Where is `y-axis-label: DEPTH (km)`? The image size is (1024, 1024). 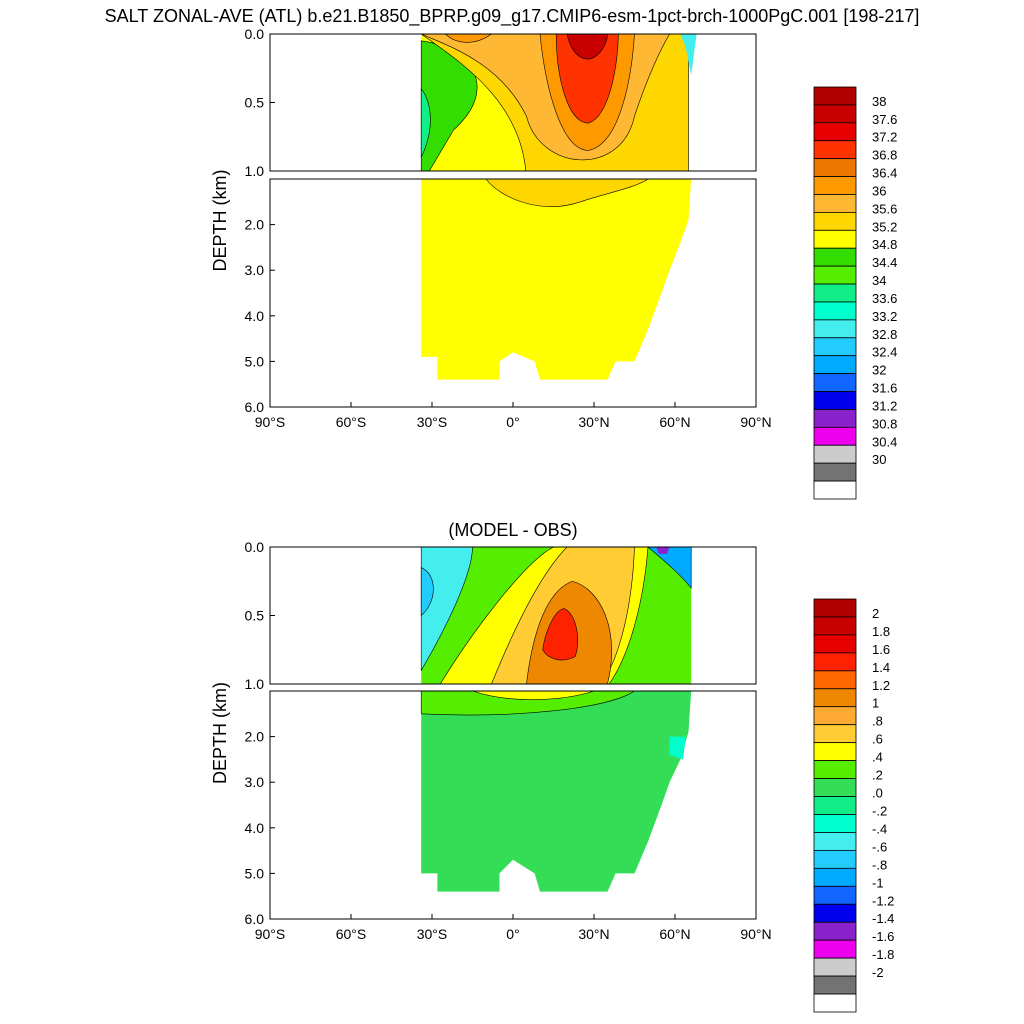 y-axis-label: DEPTH (km) is located at coordinates (220, 733).